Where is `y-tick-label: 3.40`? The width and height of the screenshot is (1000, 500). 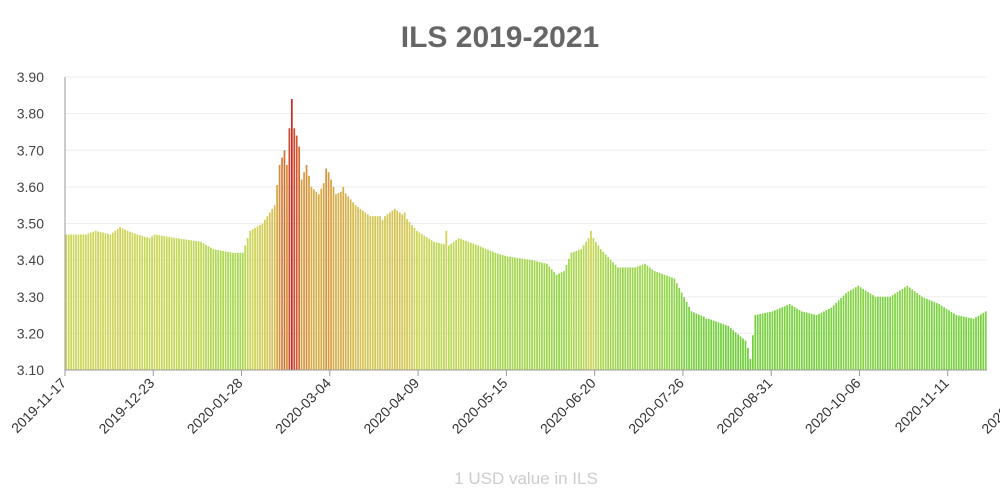
y-tick-label: 3.40 is located at coordinates (30, 260).